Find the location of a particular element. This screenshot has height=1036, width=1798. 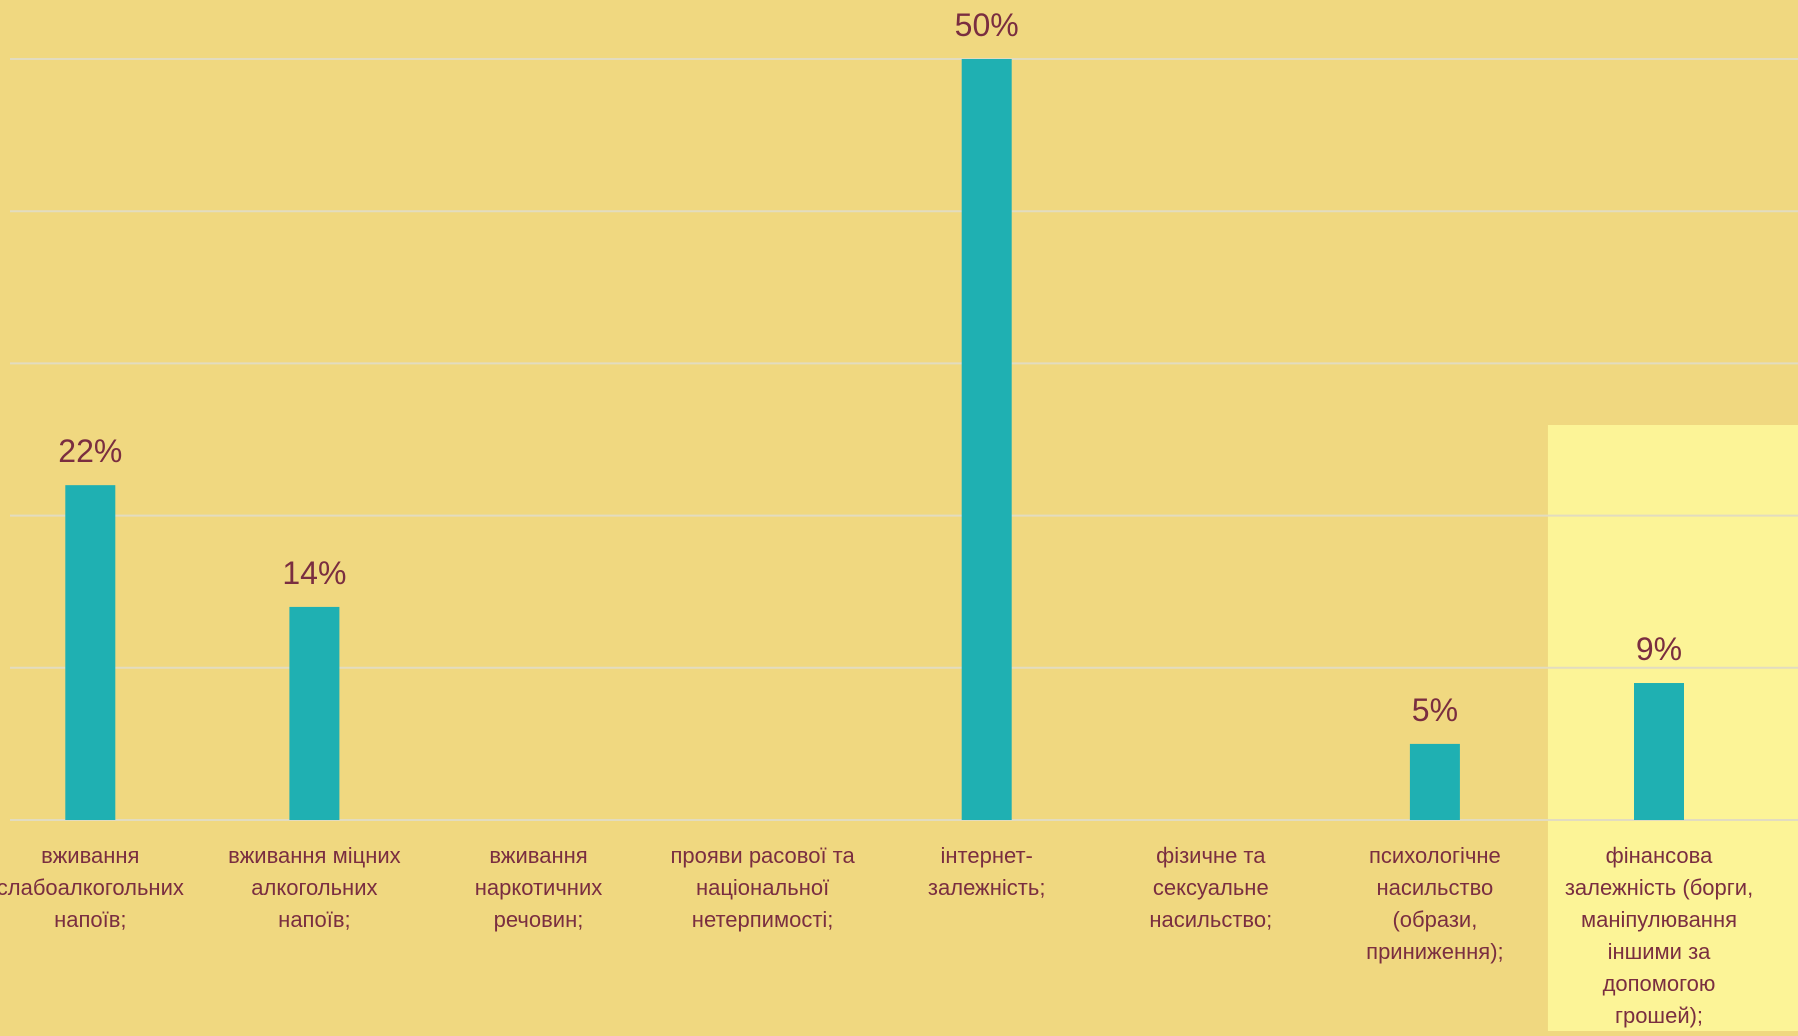

category-label-line: приниження); is located at coordinates (1434, 951).